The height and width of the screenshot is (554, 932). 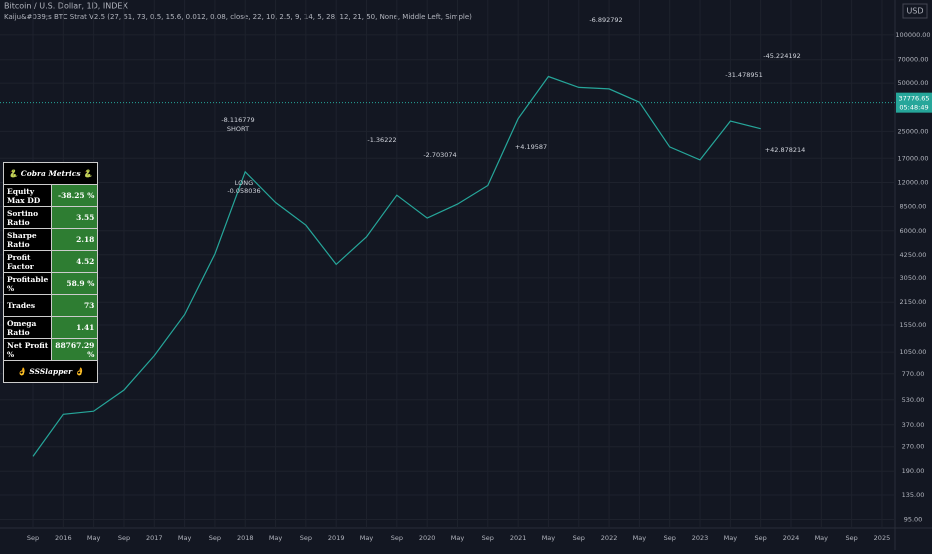 What do you see at coordinates (605, 20) in the screenshot?
I see `trade-label: -6.892792` at bounding box center [605, 20].